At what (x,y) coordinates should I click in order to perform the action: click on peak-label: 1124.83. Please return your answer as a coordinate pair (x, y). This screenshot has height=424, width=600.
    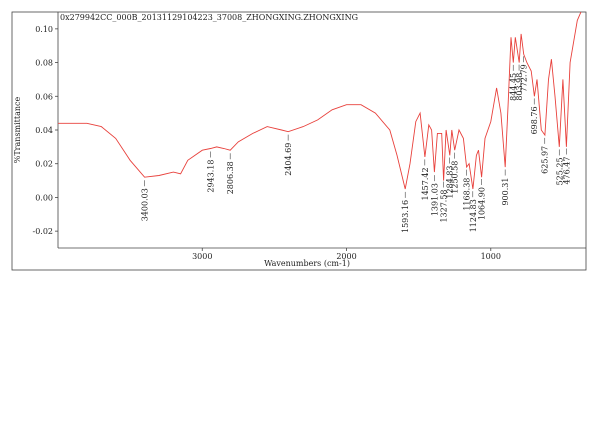
    Looking at the image, I should click on (473, 215).